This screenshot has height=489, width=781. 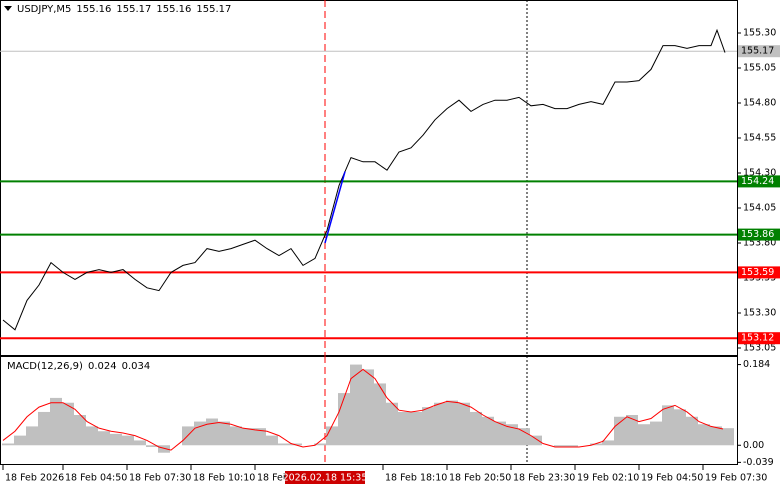 I want to click on x-tick-label: 19 Feb 07:30, so click(x=736, y=478).